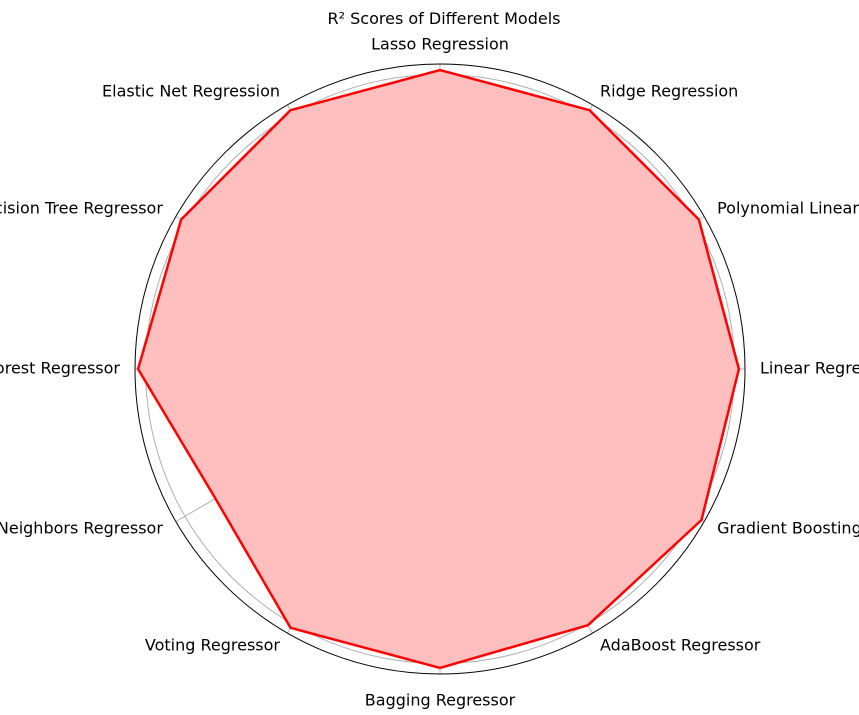 The image size is (859, 715). I want to click on category-label: Decision Tree Regressor, so click(81, 208).